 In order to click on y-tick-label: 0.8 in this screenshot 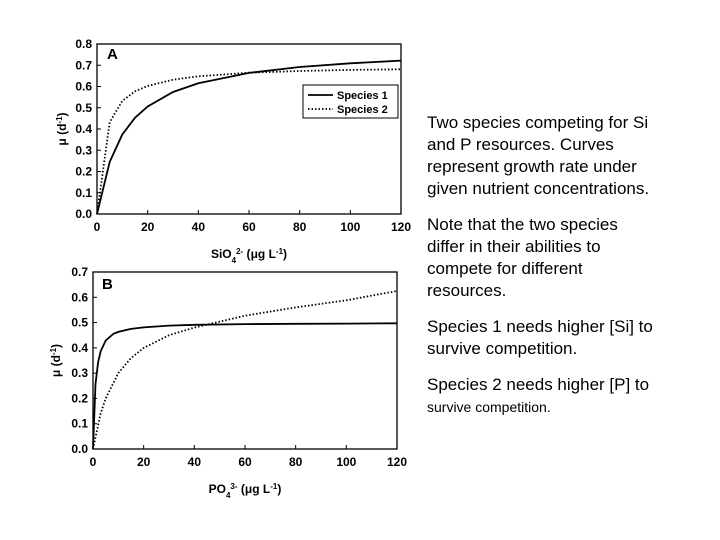, I will do `click(83, 44)`.